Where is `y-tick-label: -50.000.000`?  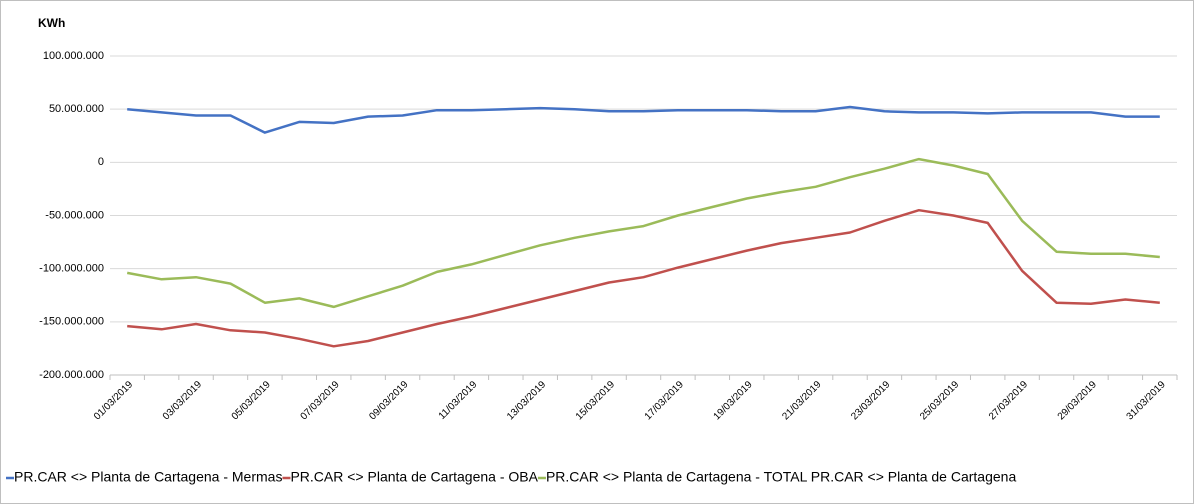 y-tick-label: -50.000.000 is located at coordinates (74, 215).